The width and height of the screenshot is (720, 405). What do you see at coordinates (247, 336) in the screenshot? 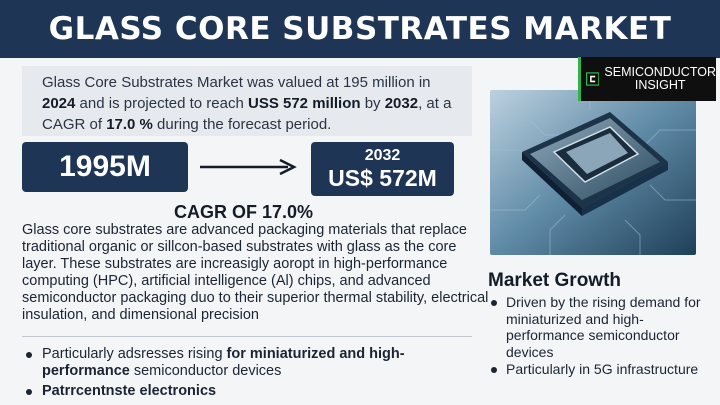
I see `section-divider` at bounding box center [247, 336].